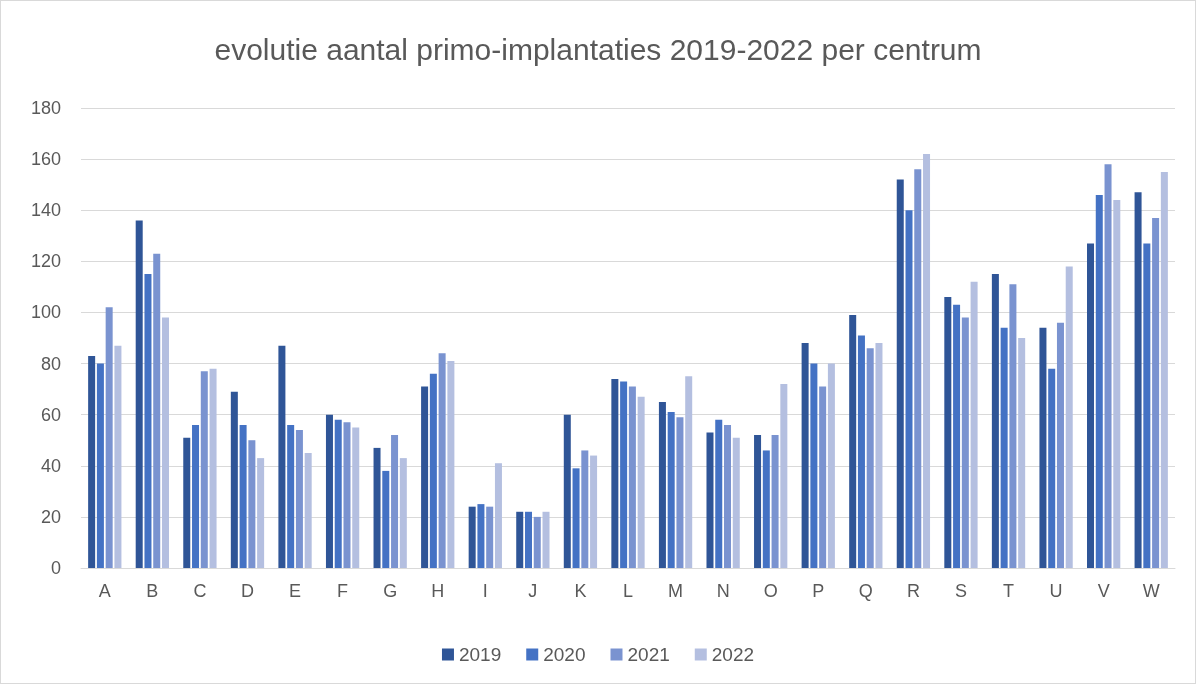 The height and width of the screenshot is (684, 1196). I want to click on x-tick-label: S, so click(960, 591).